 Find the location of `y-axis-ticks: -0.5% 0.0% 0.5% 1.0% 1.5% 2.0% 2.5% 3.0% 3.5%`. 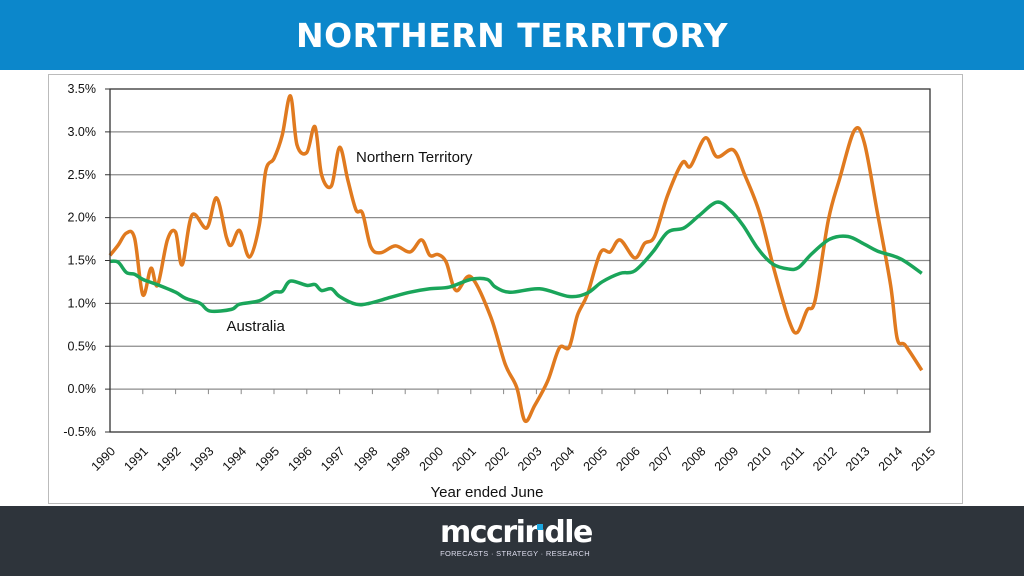

y-axis-ticks: -0.5% 0.0% 0.5% 1.0% 1.5% 2.0% 2.5% 3.0% 3.5% is located at coordinates (86, 260).